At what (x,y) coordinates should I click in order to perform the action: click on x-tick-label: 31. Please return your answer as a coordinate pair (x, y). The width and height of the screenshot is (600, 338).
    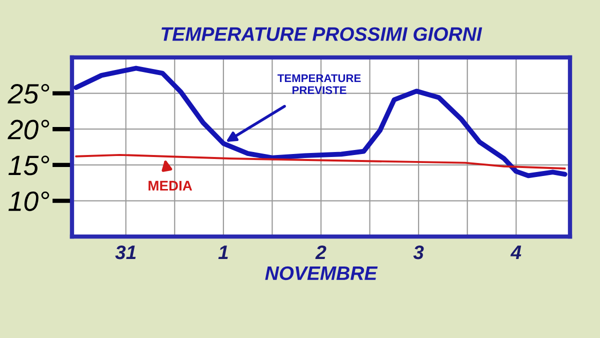
    Looking at the image, I should click on (125, 252).